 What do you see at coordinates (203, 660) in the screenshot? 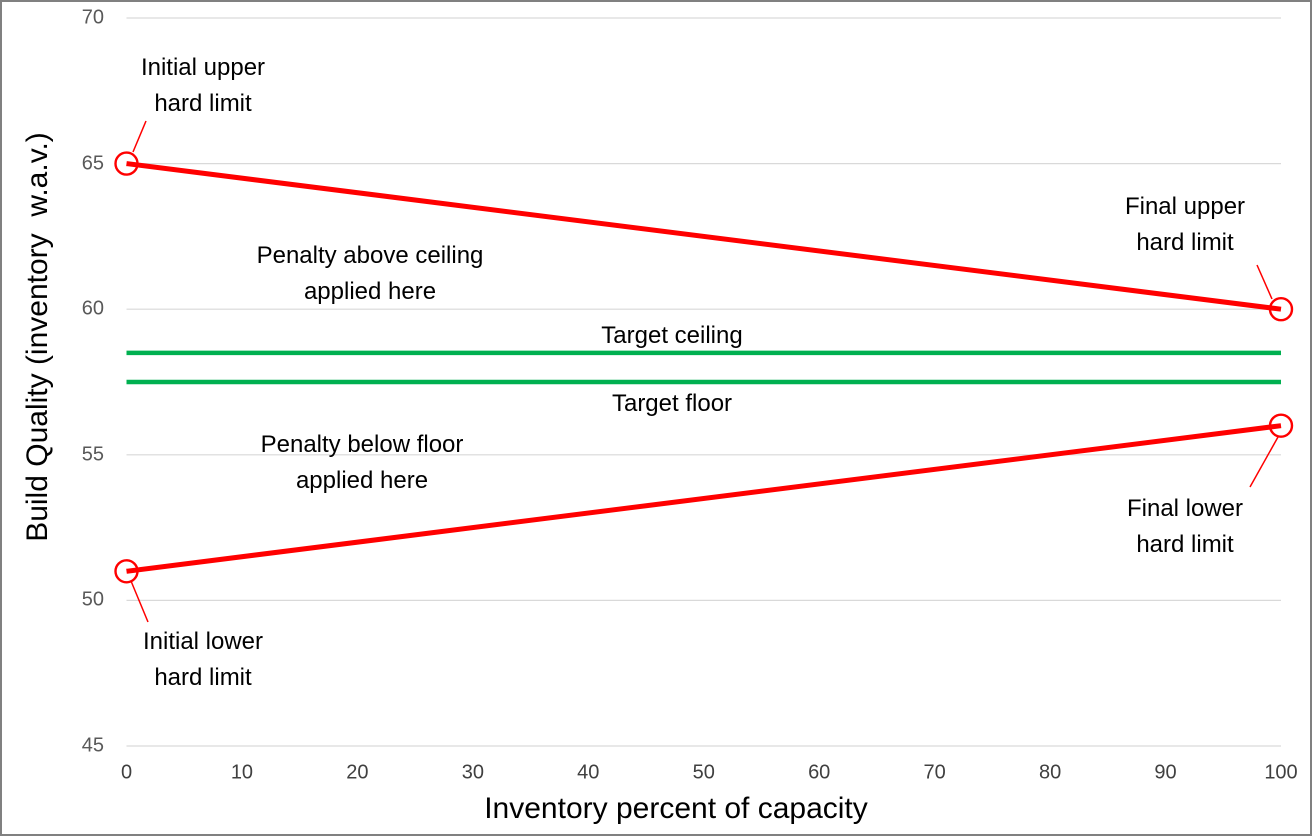
I see `annotation-initial-lower-hard-limit: Initial lower hard limit` at bounding box center [203, 660].